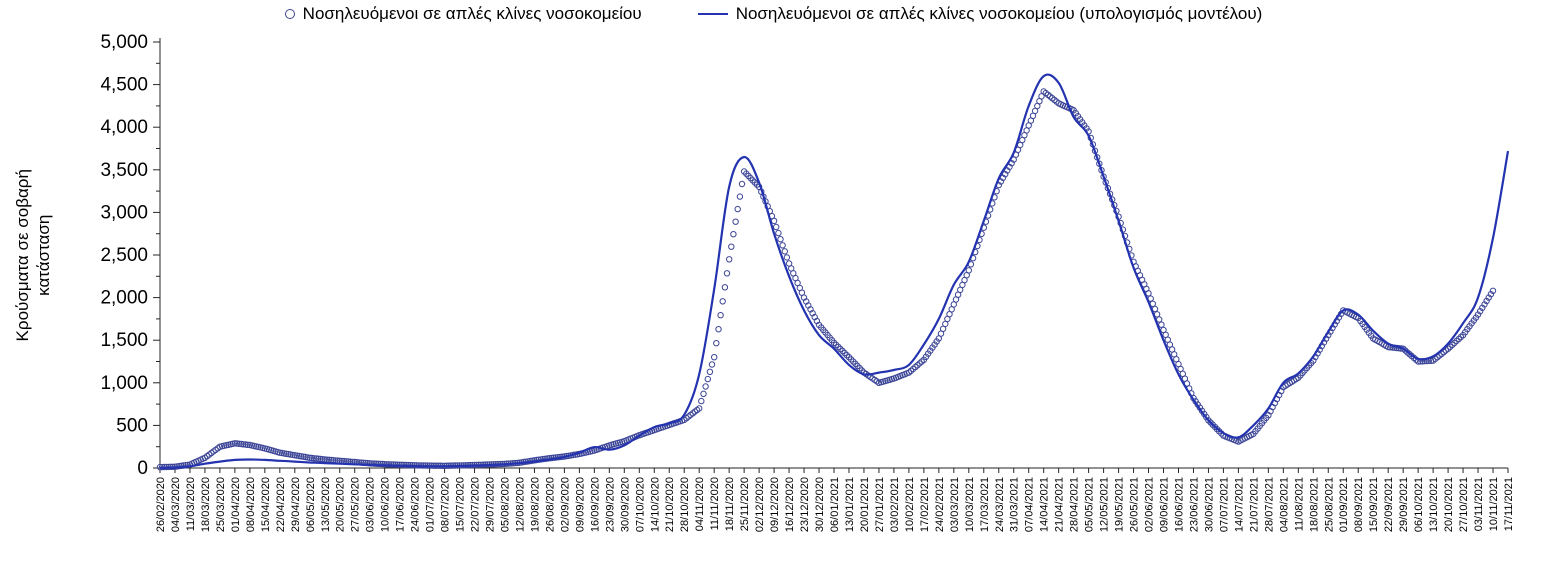  What do you see at coordinates (865, 504) in the screenshot?
I see `x-tick-label: 20/01/2021` at bounding box center [865, 504].